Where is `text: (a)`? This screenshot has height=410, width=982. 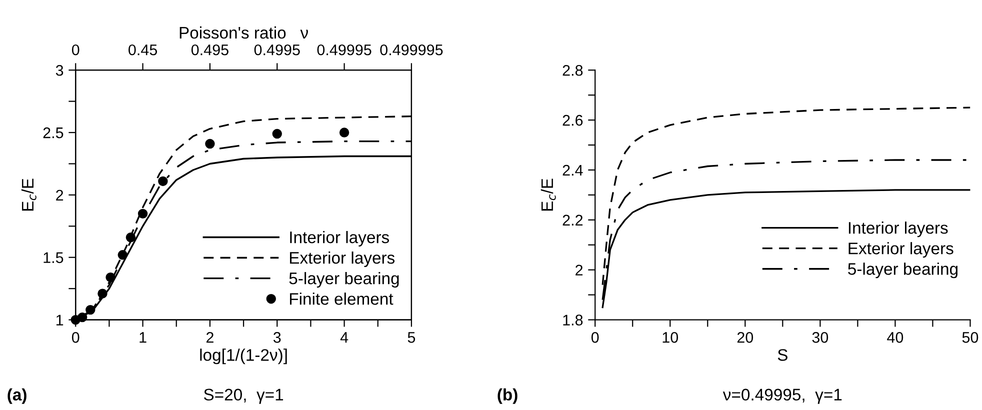 text: (a) is located at coordinates (17, 396).